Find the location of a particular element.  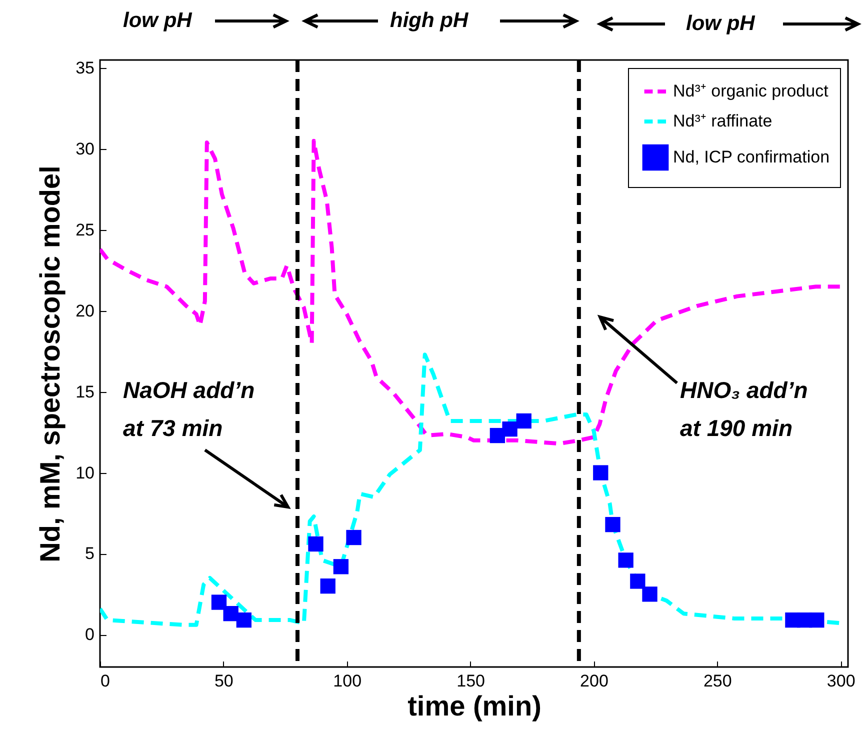

y-tick-label: 15 is located at coordinates (85, 392).